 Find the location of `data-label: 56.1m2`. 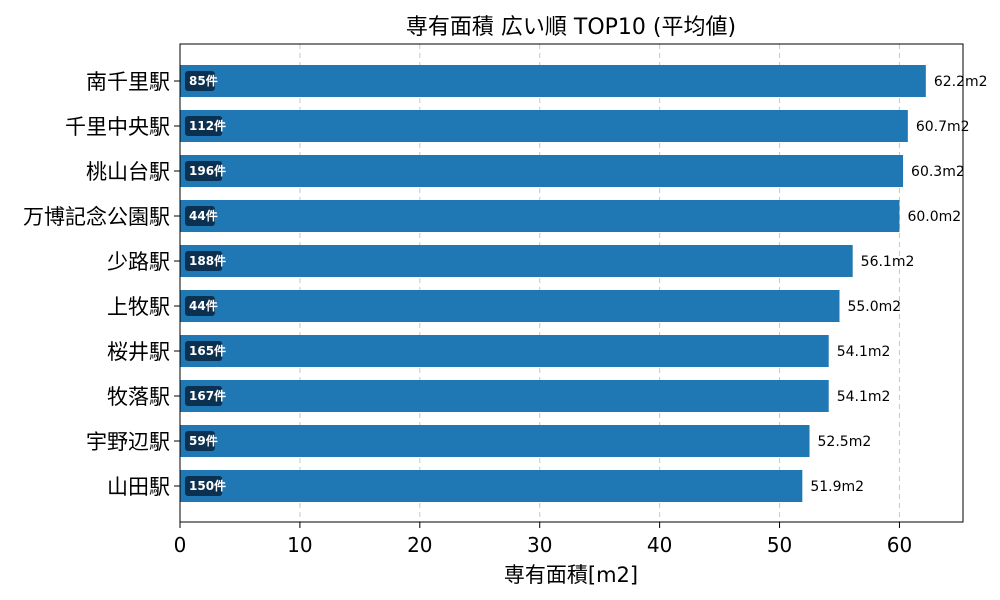

data-label: 56.1m2 is located at coordinates (888, 262).